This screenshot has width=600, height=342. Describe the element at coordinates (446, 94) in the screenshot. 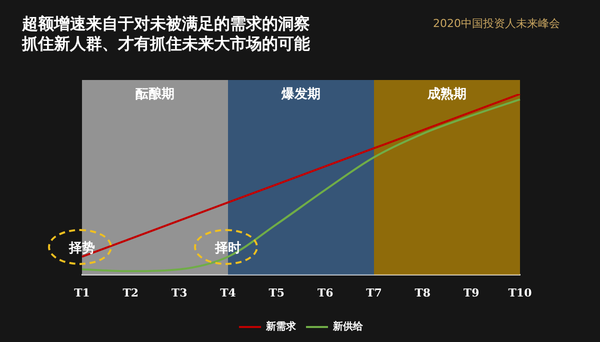

I see `band-label: 成熟期` at that location.